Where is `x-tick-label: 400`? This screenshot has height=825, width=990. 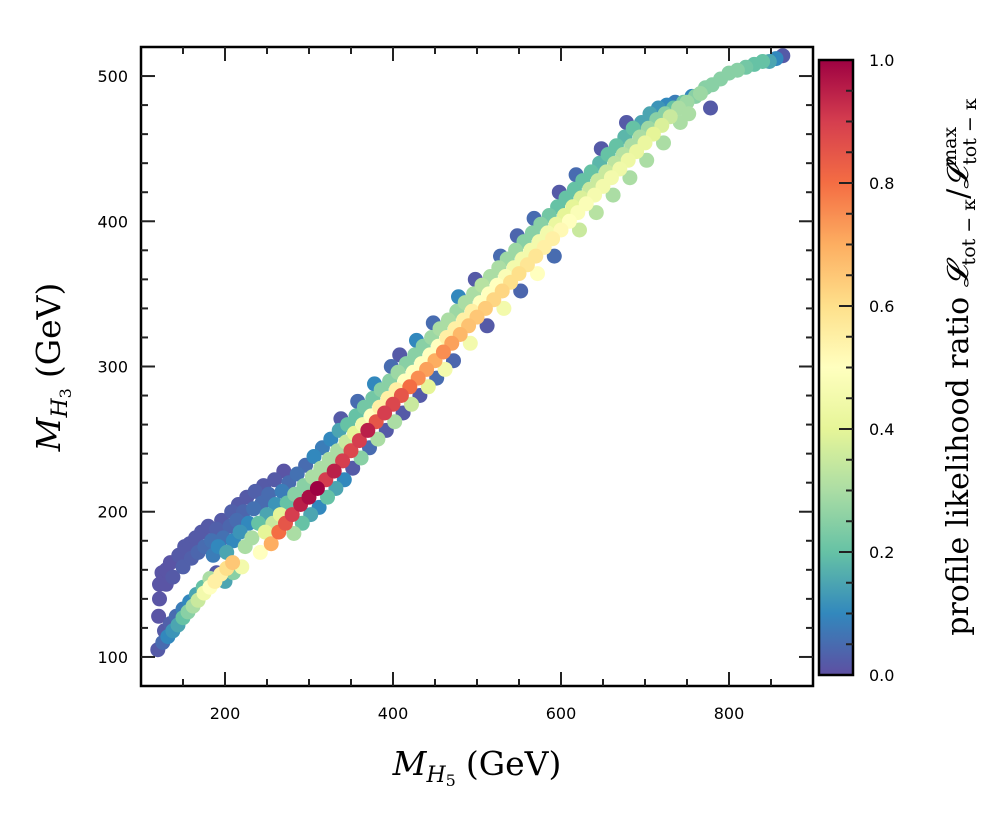 x-tick-label: 400 is located at coordinates (393, 713).